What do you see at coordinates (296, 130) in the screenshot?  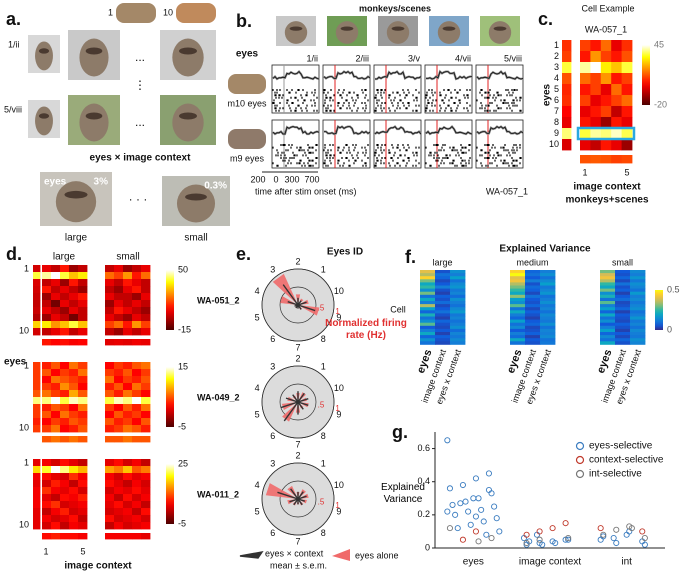 I see `psth` at bounding box center [296, 130].